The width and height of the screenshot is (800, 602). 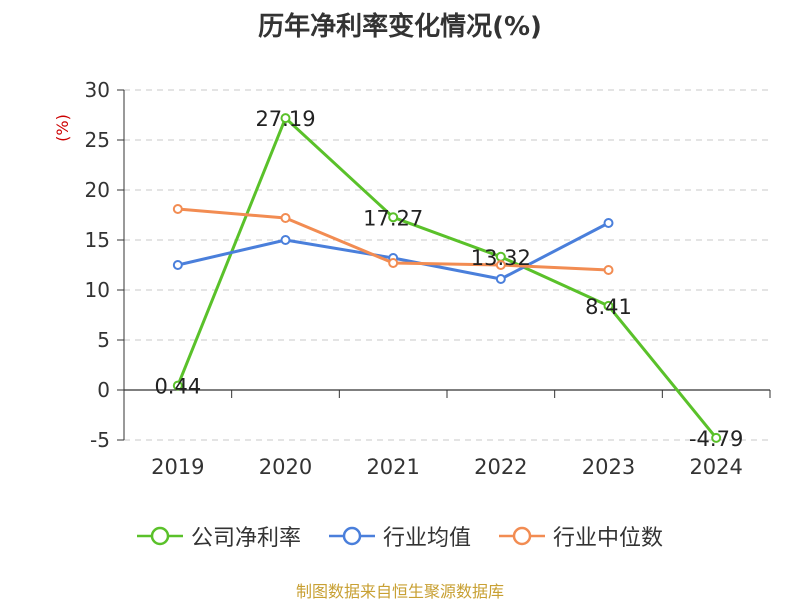 What do you see at coordinates (97, 240) in the screenshot?
I see `y-tick-label: 15` at bounding box center [97, 240].